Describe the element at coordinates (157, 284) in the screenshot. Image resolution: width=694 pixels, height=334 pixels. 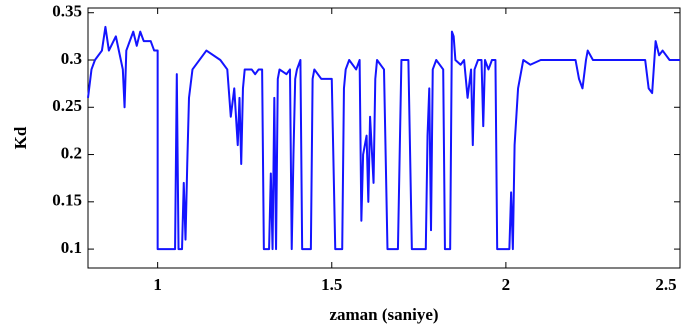
I see `x-tick-label: 1` at that location.